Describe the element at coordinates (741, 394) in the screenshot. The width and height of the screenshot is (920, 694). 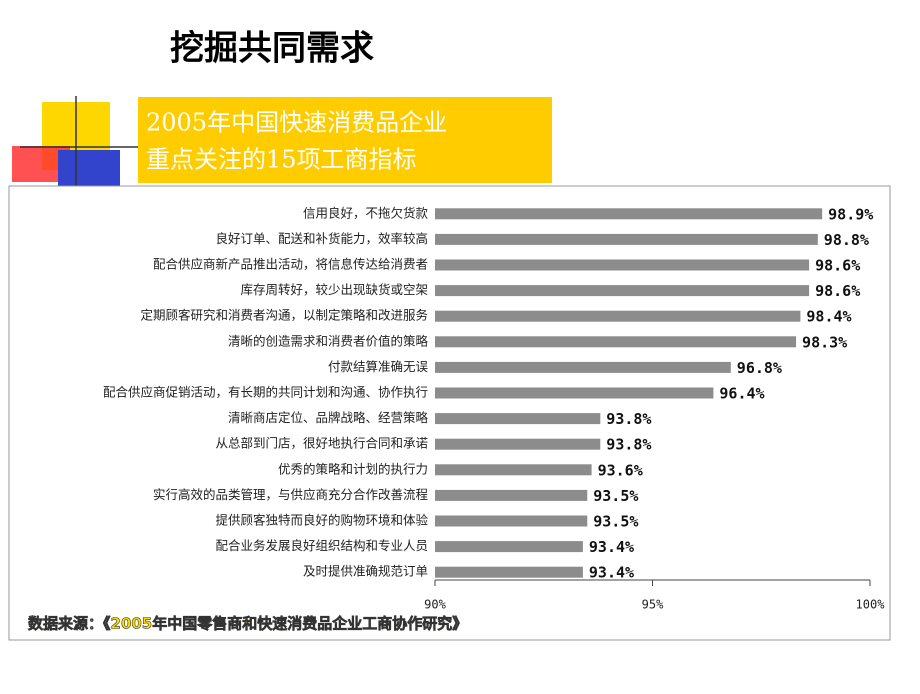
I see `value-label: 96.4%` at that location.